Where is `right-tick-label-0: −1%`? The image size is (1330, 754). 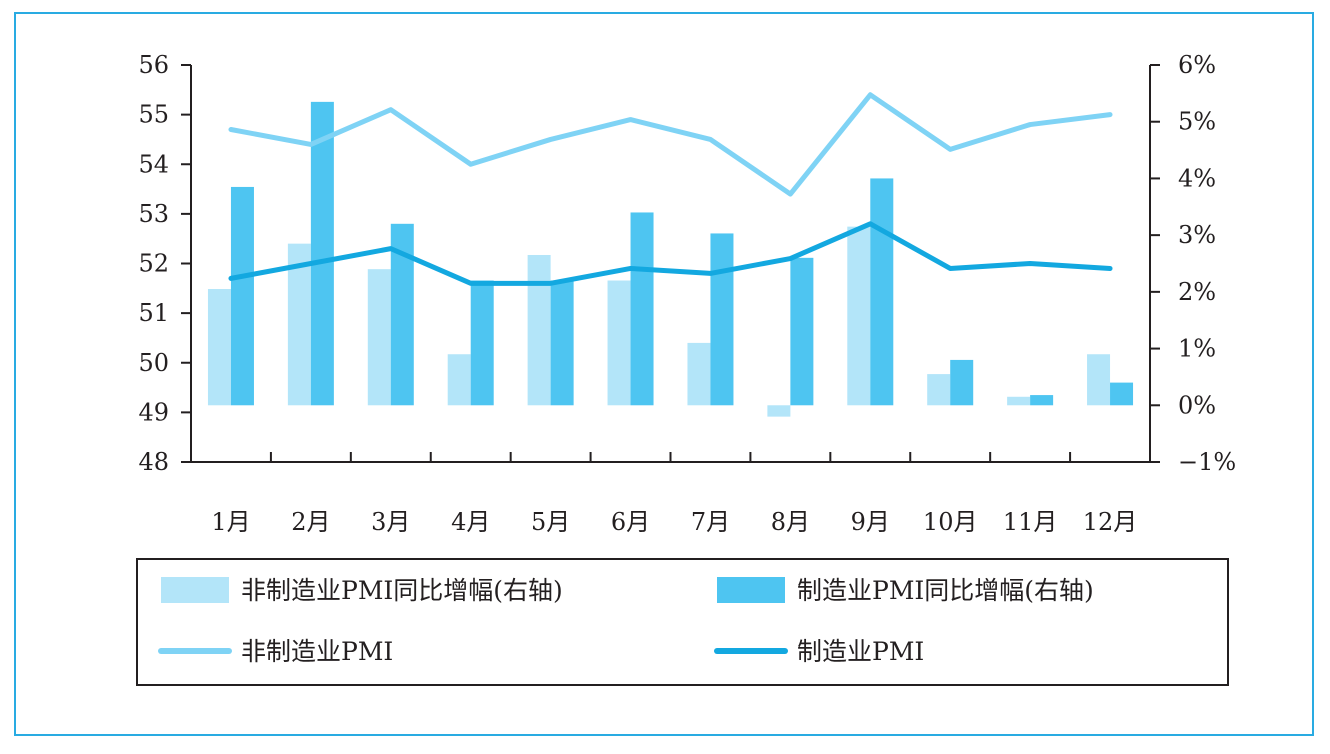 right-tick-label-0: −1% is located at coordinates (1207, 462).